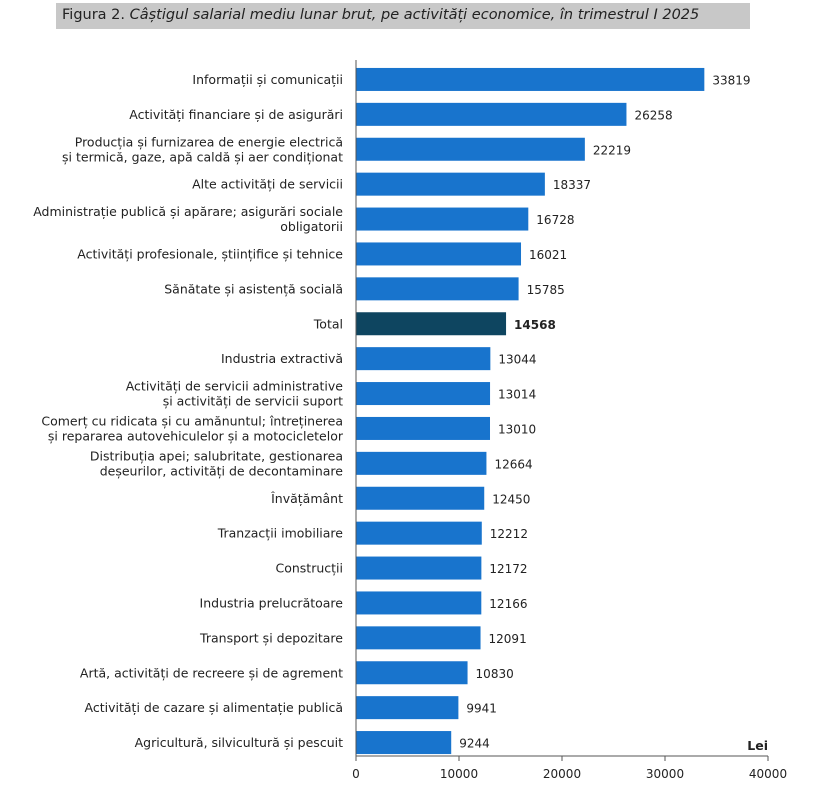  I want to click on value-label-6: 15785, so click(546, 290).